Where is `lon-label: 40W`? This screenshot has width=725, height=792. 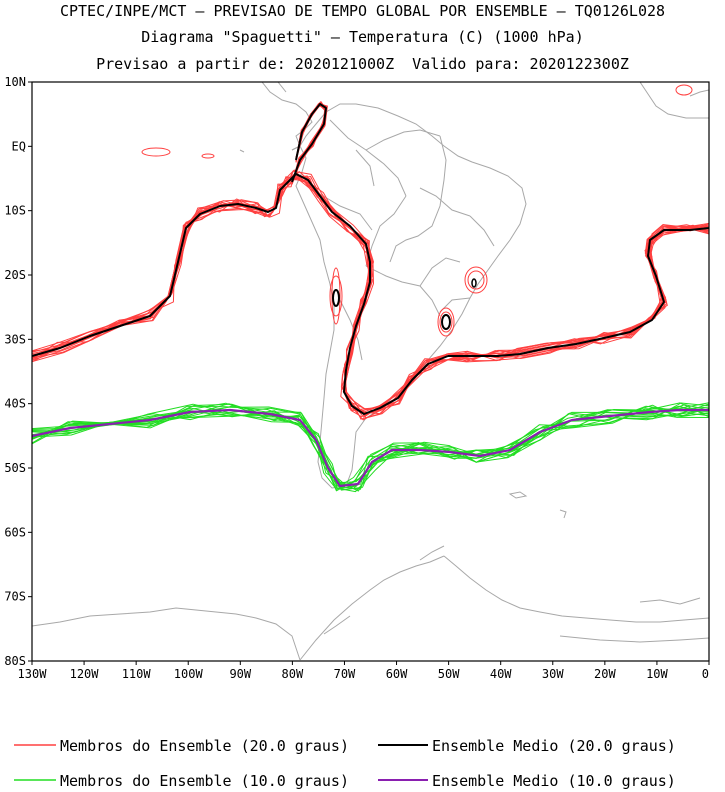
lon-label: 40W is located at coordinates (501, 674).